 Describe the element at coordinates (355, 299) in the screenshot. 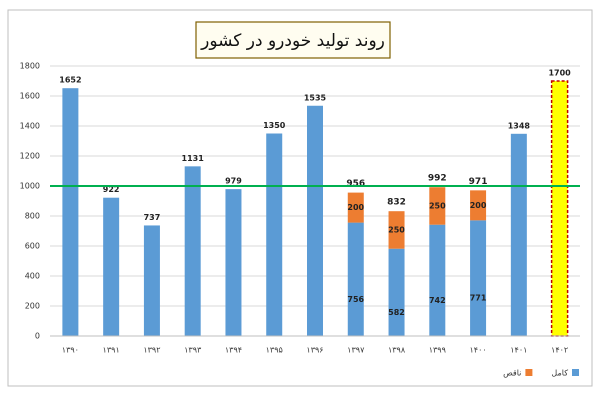

I see `data-label: 756` at that location.